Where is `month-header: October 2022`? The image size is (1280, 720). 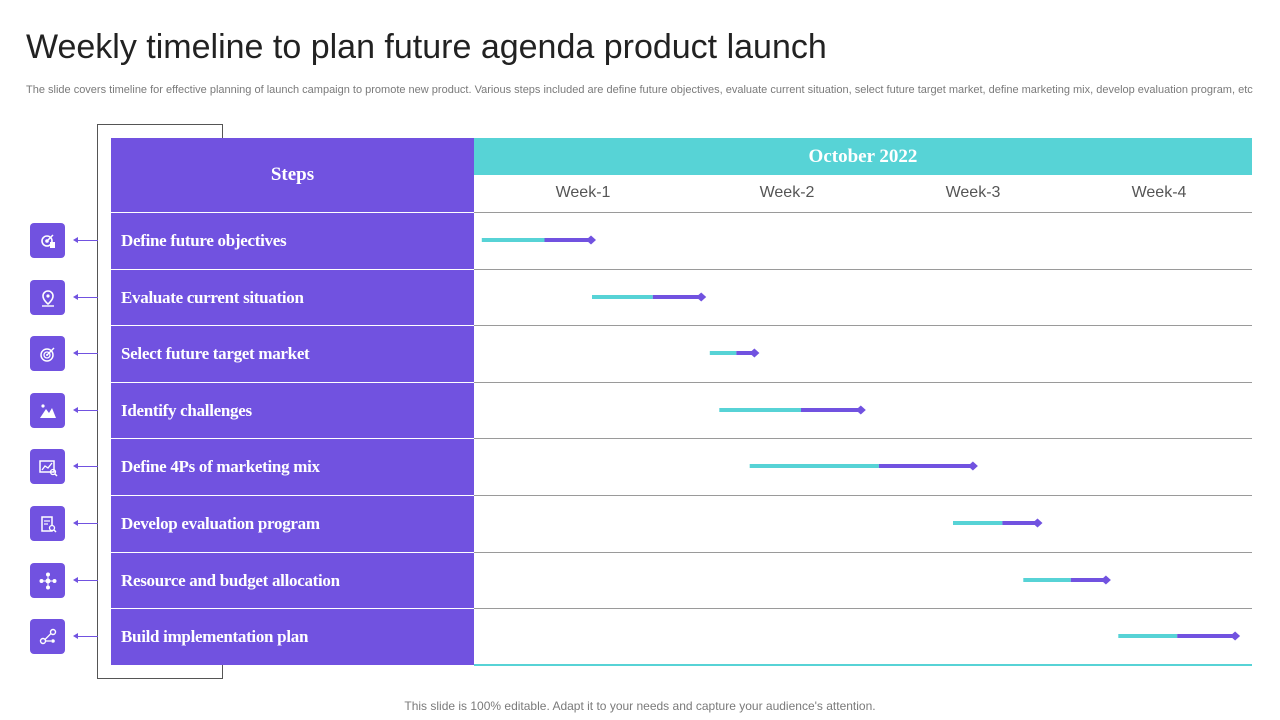 month-header: October 2022 is located at coordinates (863, 156).